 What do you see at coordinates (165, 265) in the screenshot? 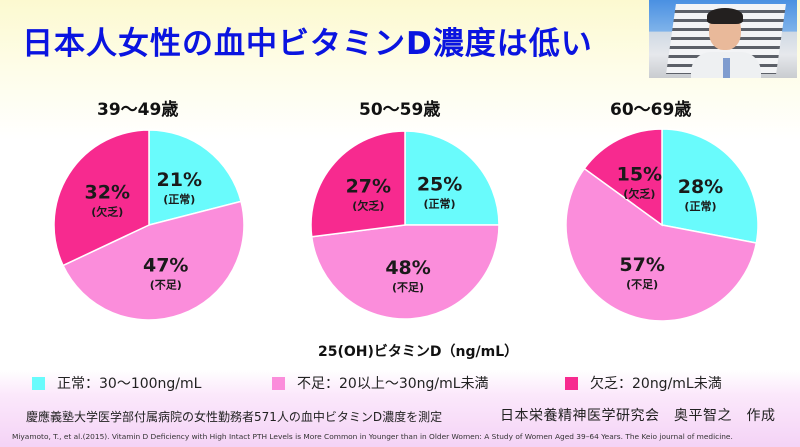
I see `pie-value-label-insufficient: 47%` at bounding box center [165, 265].